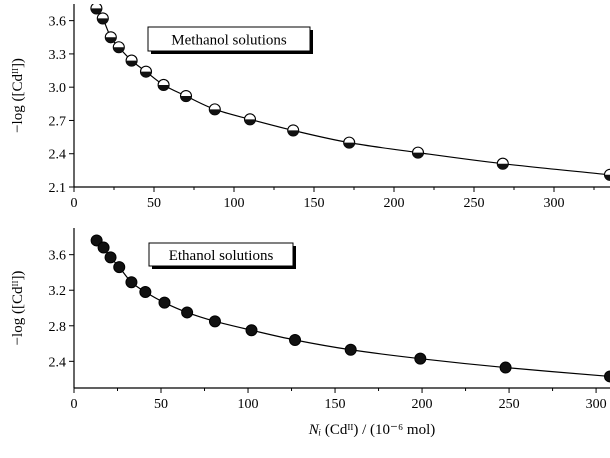 The width and height of the screenshot is (610, 458). I want to click on y-tick-label: 2.1, so click(58, 188).